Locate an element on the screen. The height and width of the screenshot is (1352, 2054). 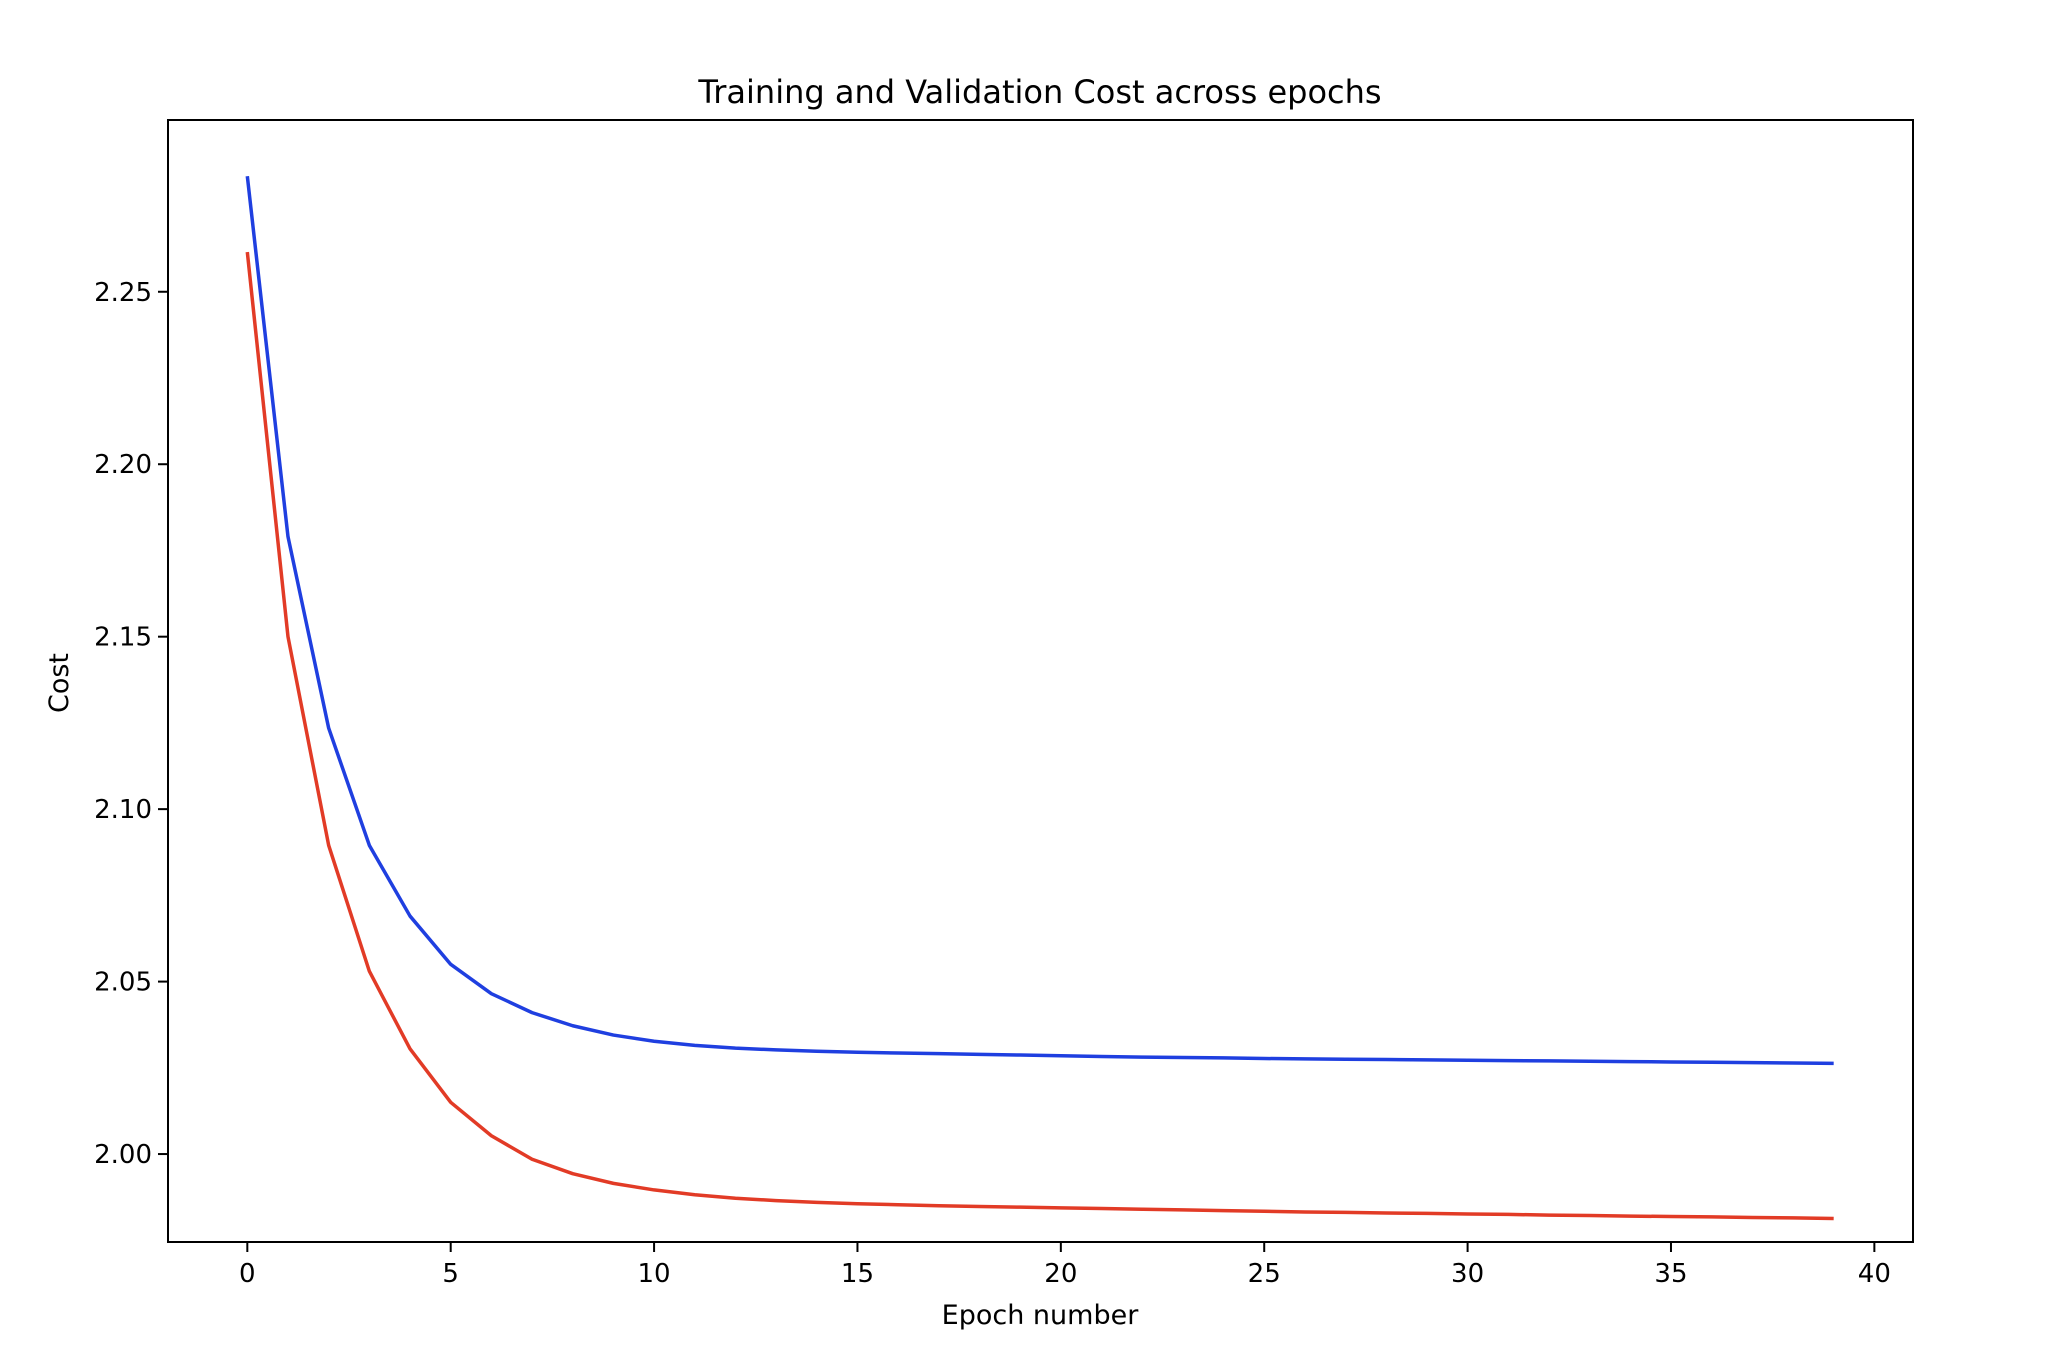
y-tick-label: 2.20 is located at coordinates (123, 465).